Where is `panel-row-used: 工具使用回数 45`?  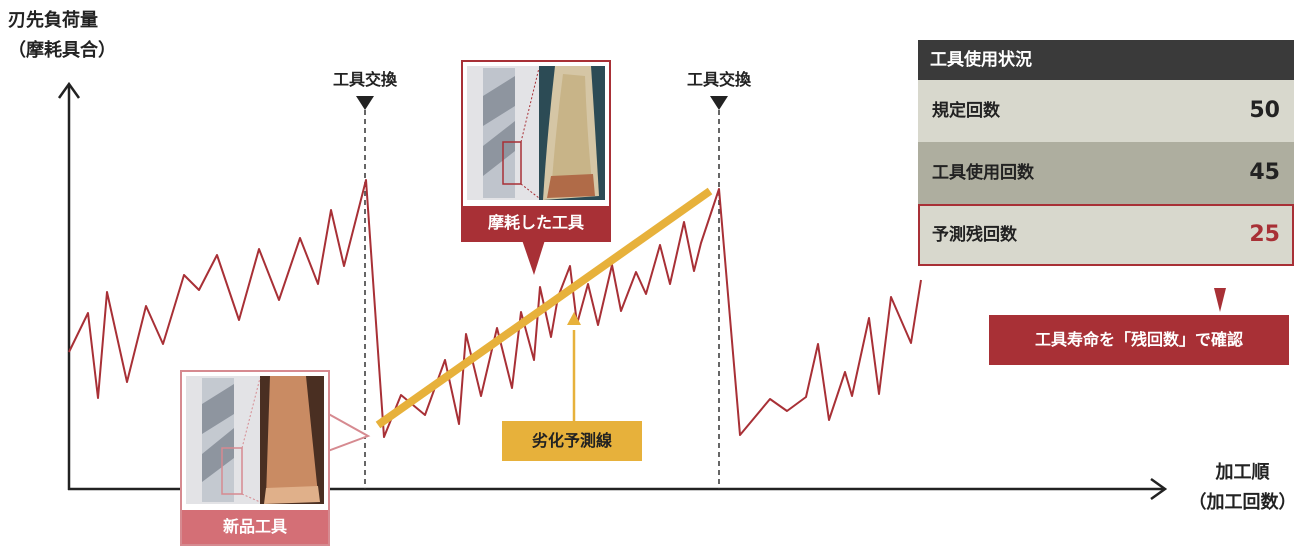
panel-row-used: 工具使用回数 45 is located at coordinates (1106, 173).